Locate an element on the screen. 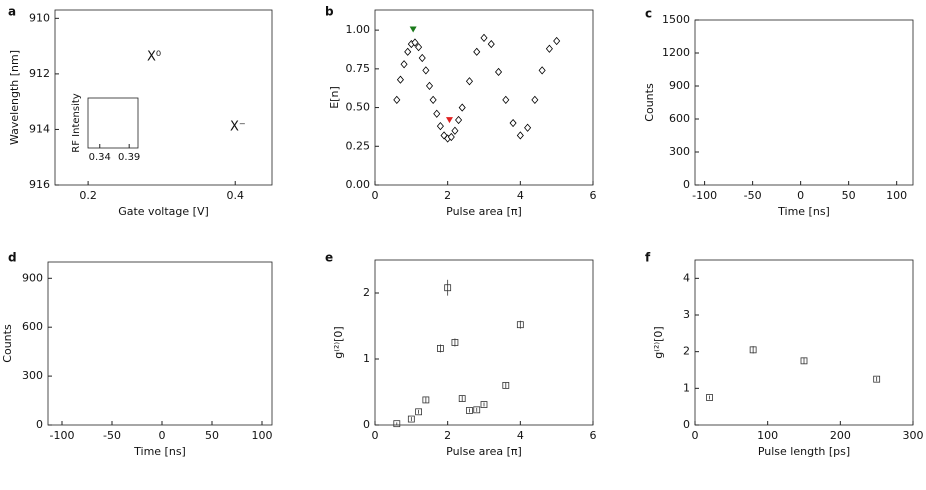 The image size is (926, 490). panel-label: d is located at coordinates (12, 258).